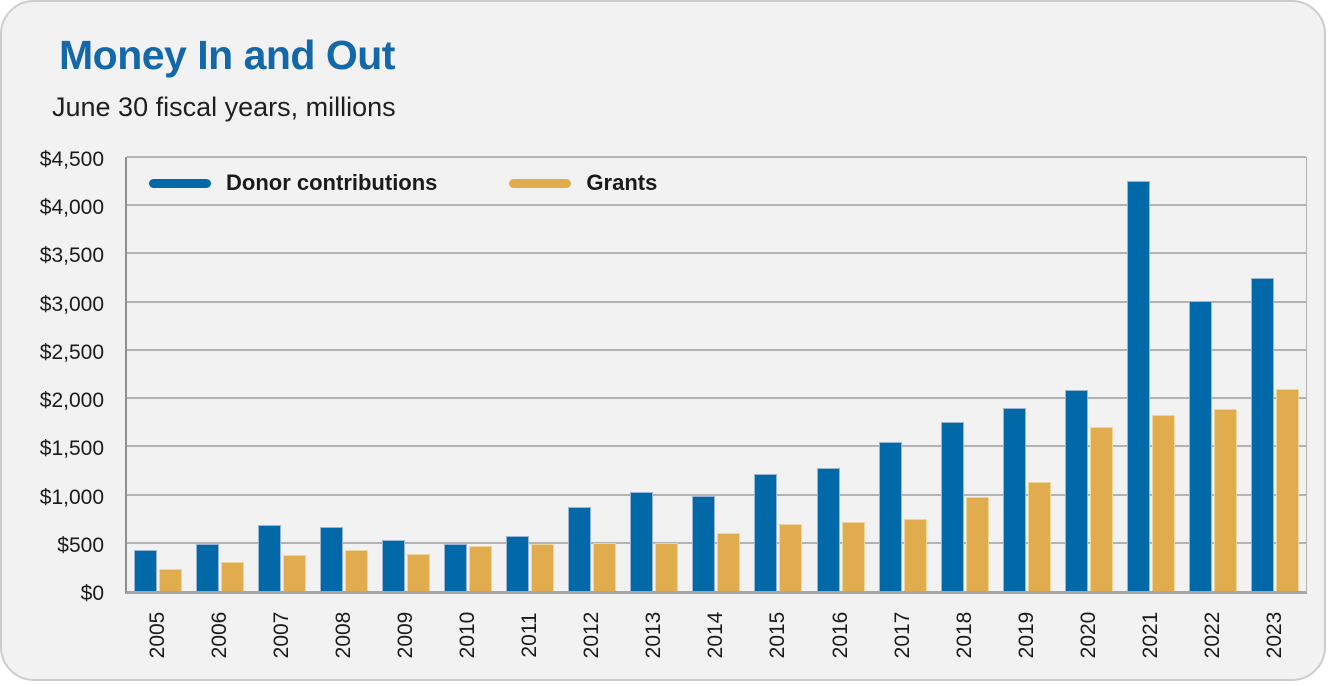  I want to click on x-axis-tick-label: 2006, so click(220, 635).